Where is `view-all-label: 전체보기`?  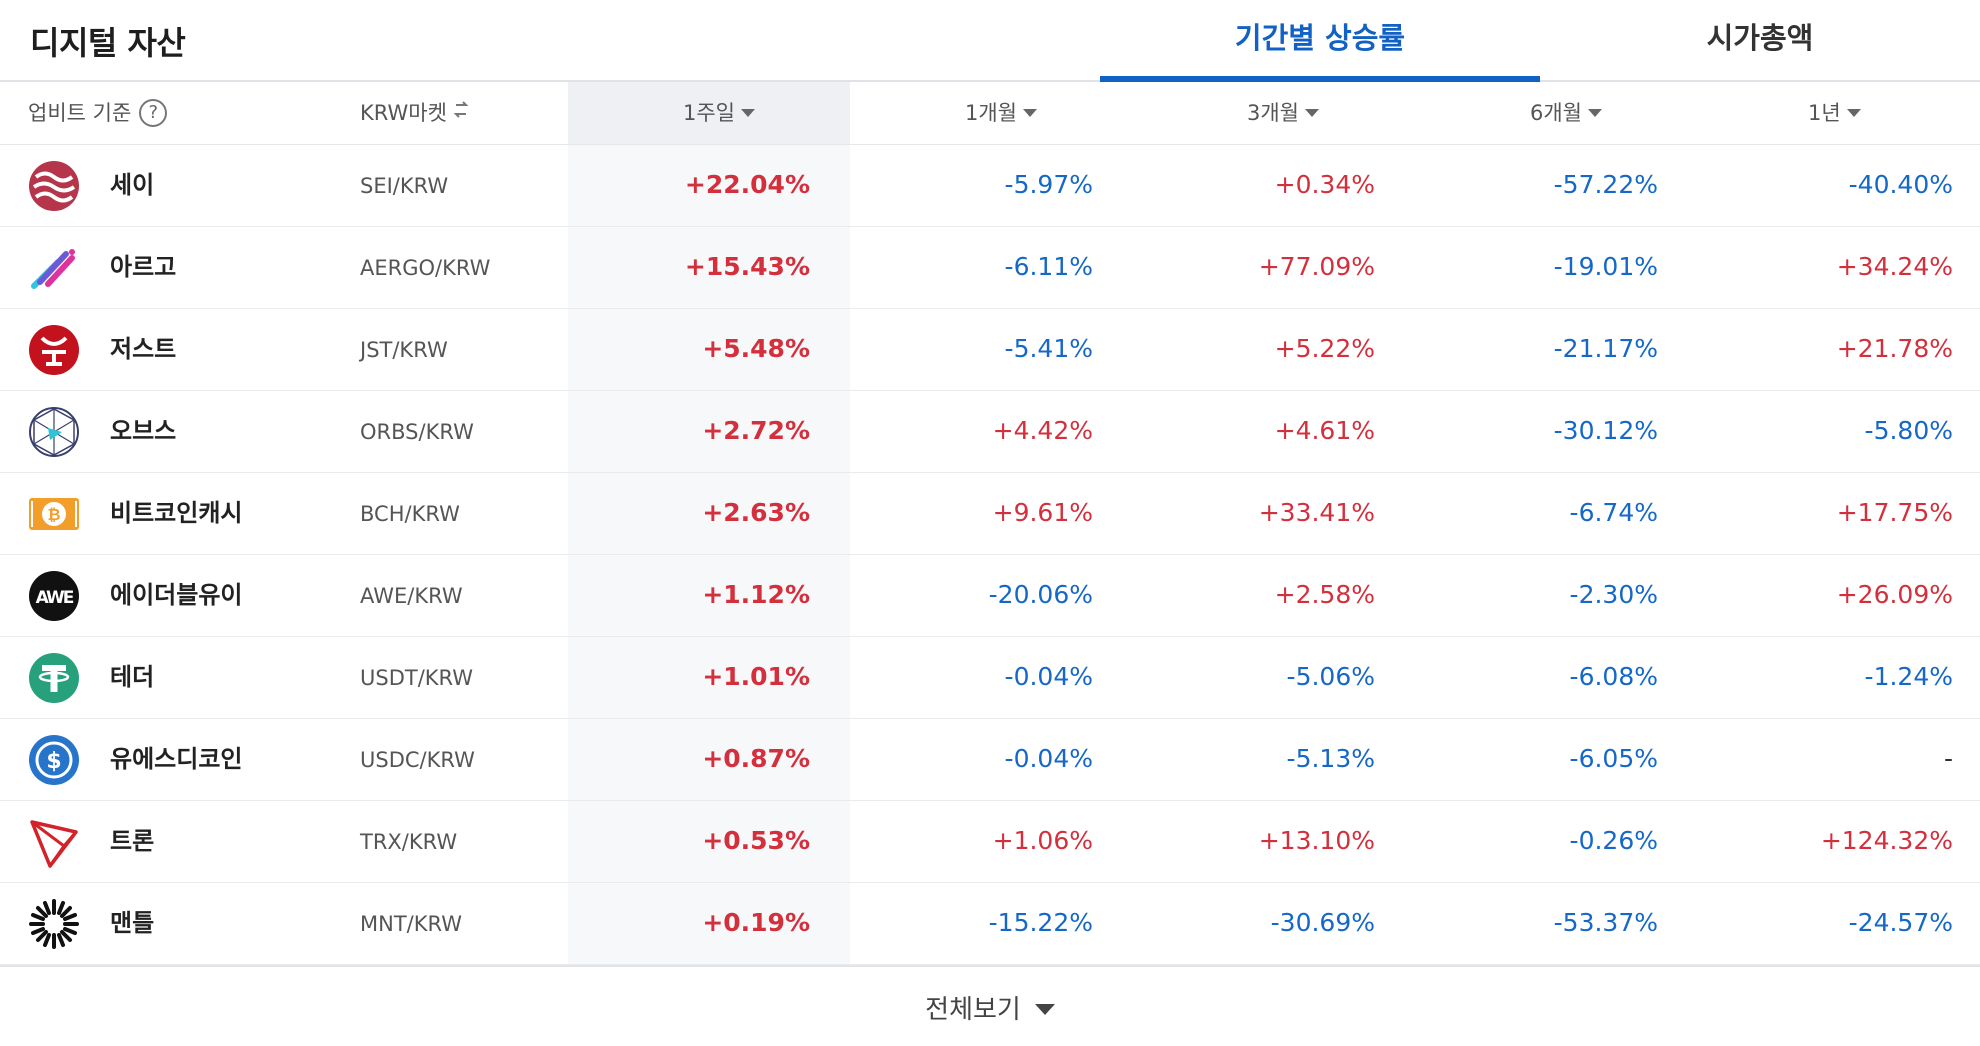 view-all-label: 전체보기 is located at coordinates (973, 1010).